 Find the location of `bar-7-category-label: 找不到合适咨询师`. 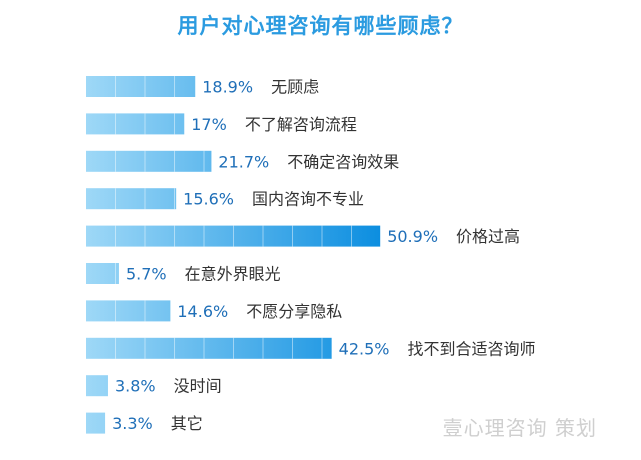

bar-7-category-label: 找不到合适咨询师 is located at coordinates (471, 348).